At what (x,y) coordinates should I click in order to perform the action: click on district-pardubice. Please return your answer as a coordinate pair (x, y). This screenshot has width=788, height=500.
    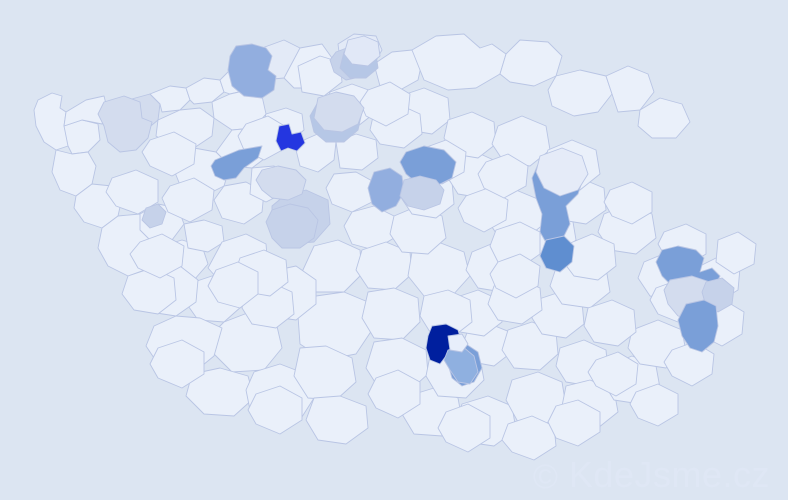
    Looking at the image, I should click on (386, 190).